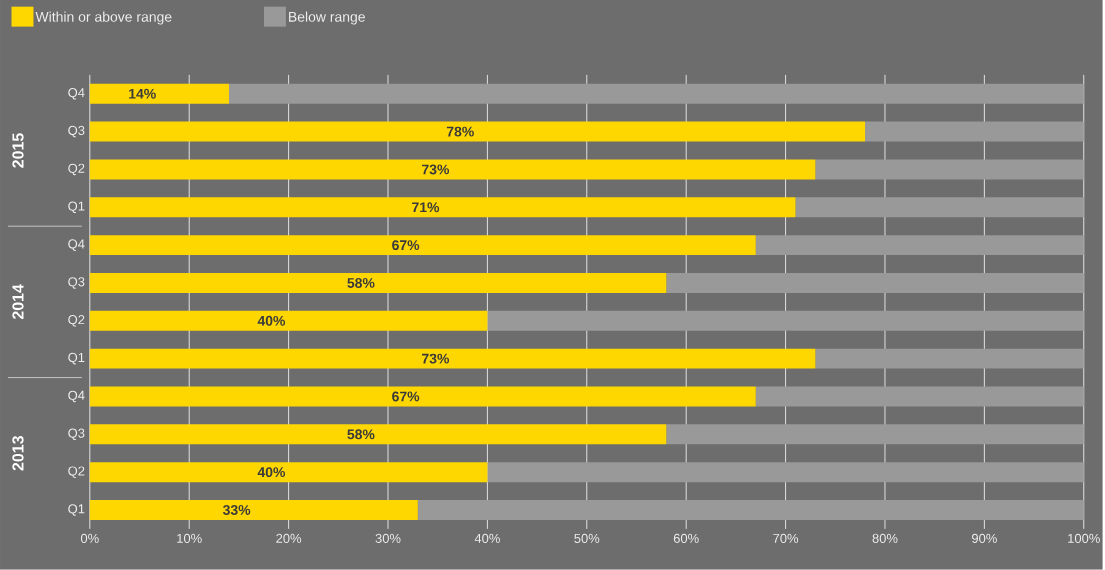 The width and height of the screenshot is (1105, 570). What do you see at coordinates (686, 538) in the screenshot?
I see `x-tick-label: 60%` at bounding box center [686, 538].